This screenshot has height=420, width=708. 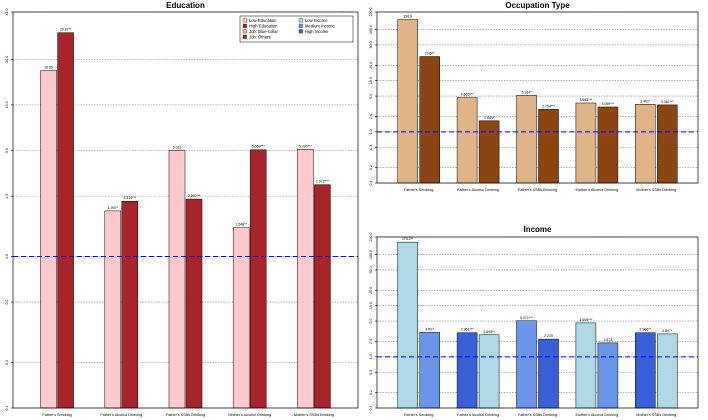 I want to click on bar-value-label: 2.754***, so click(x=548, y=106).